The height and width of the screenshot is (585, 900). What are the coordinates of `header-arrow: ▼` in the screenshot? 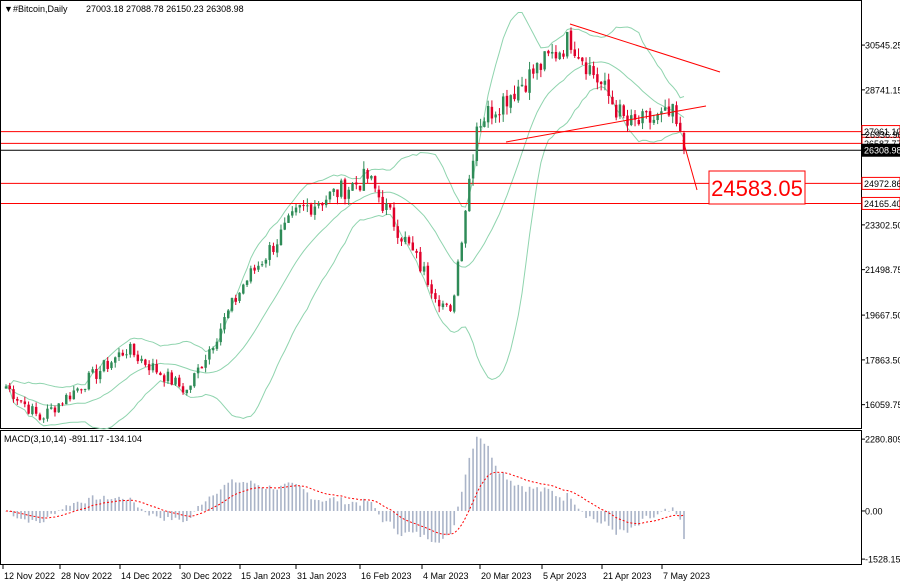 It's located at (8, 9).